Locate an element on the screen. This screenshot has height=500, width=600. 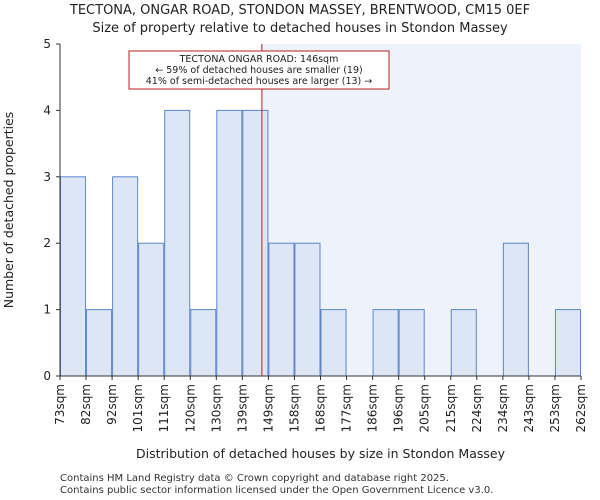
y-tick-label: 3 is located at coordinates (47, 177).